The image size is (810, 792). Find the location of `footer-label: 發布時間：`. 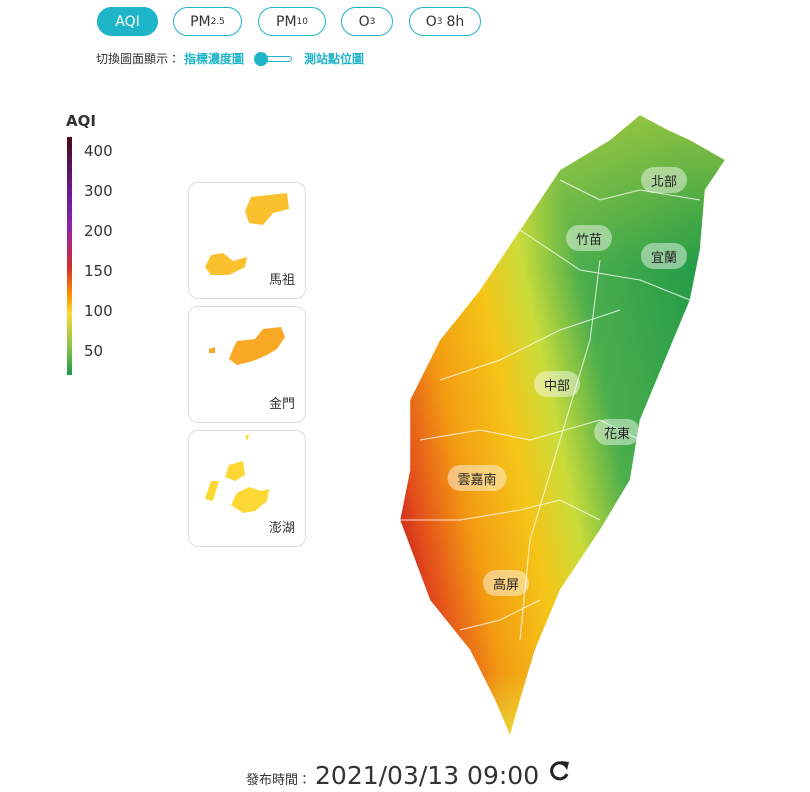

footer-label: 發布時間： is located at coordinates (279, 780).